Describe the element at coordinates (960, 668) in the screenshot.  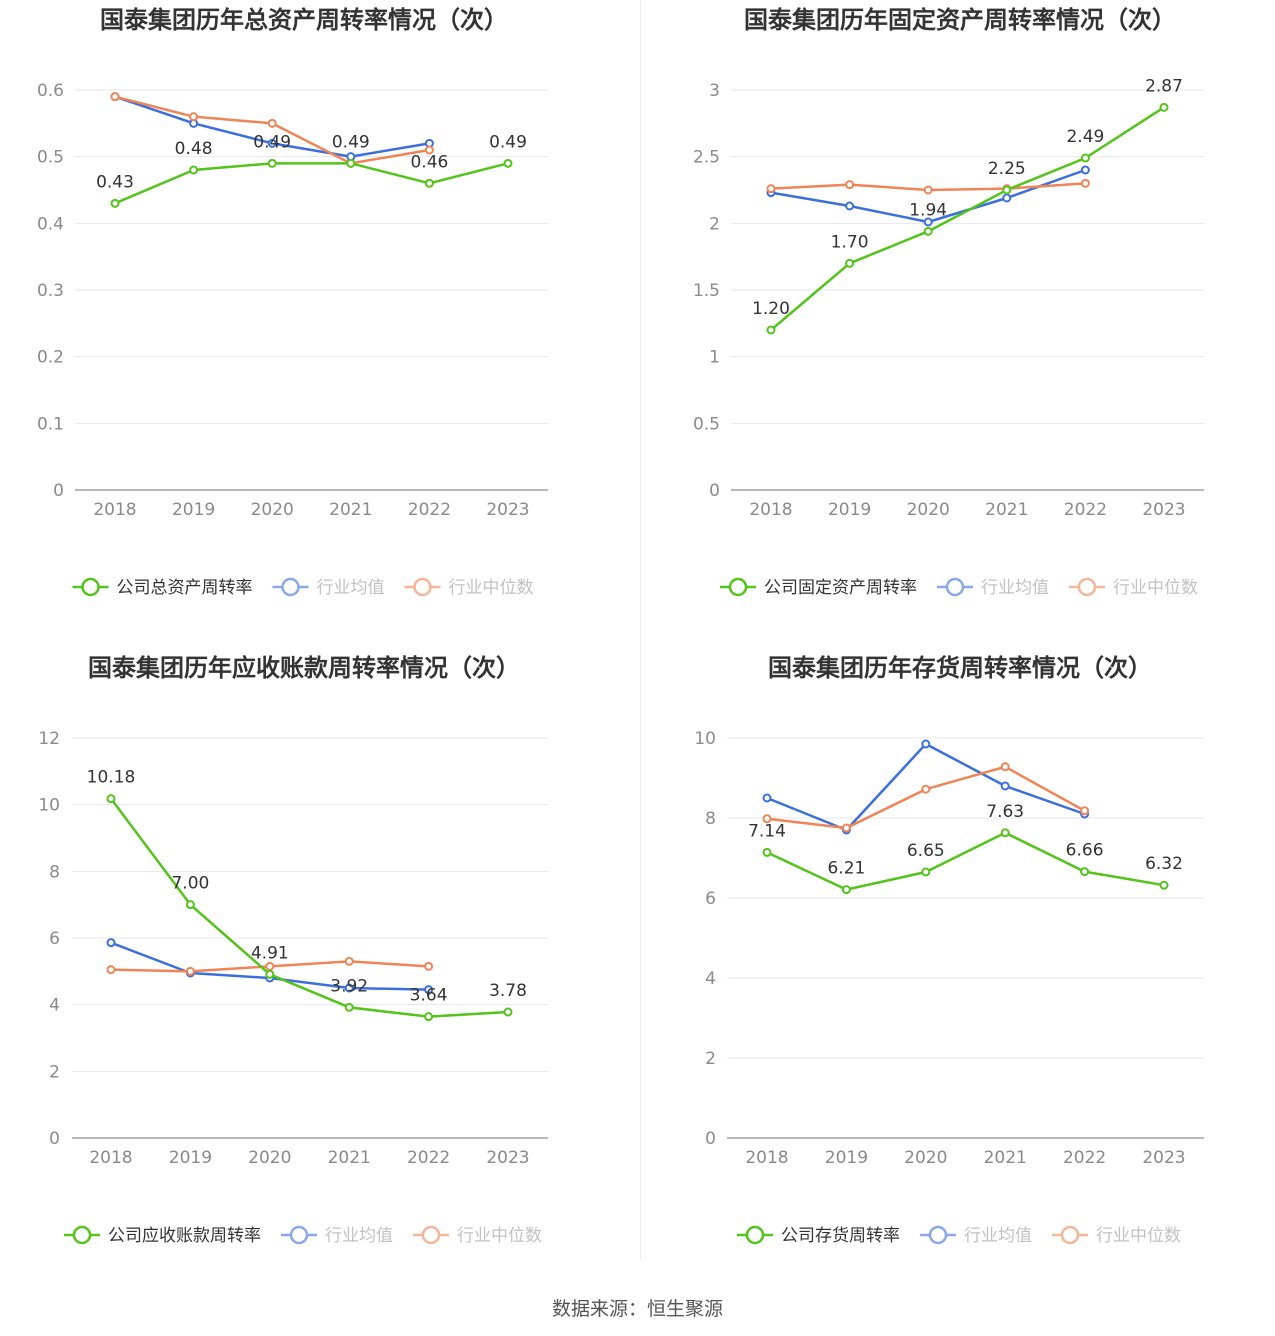
I see `chart-title: 国泰集团历年存货周转率情况（次）` at that location.